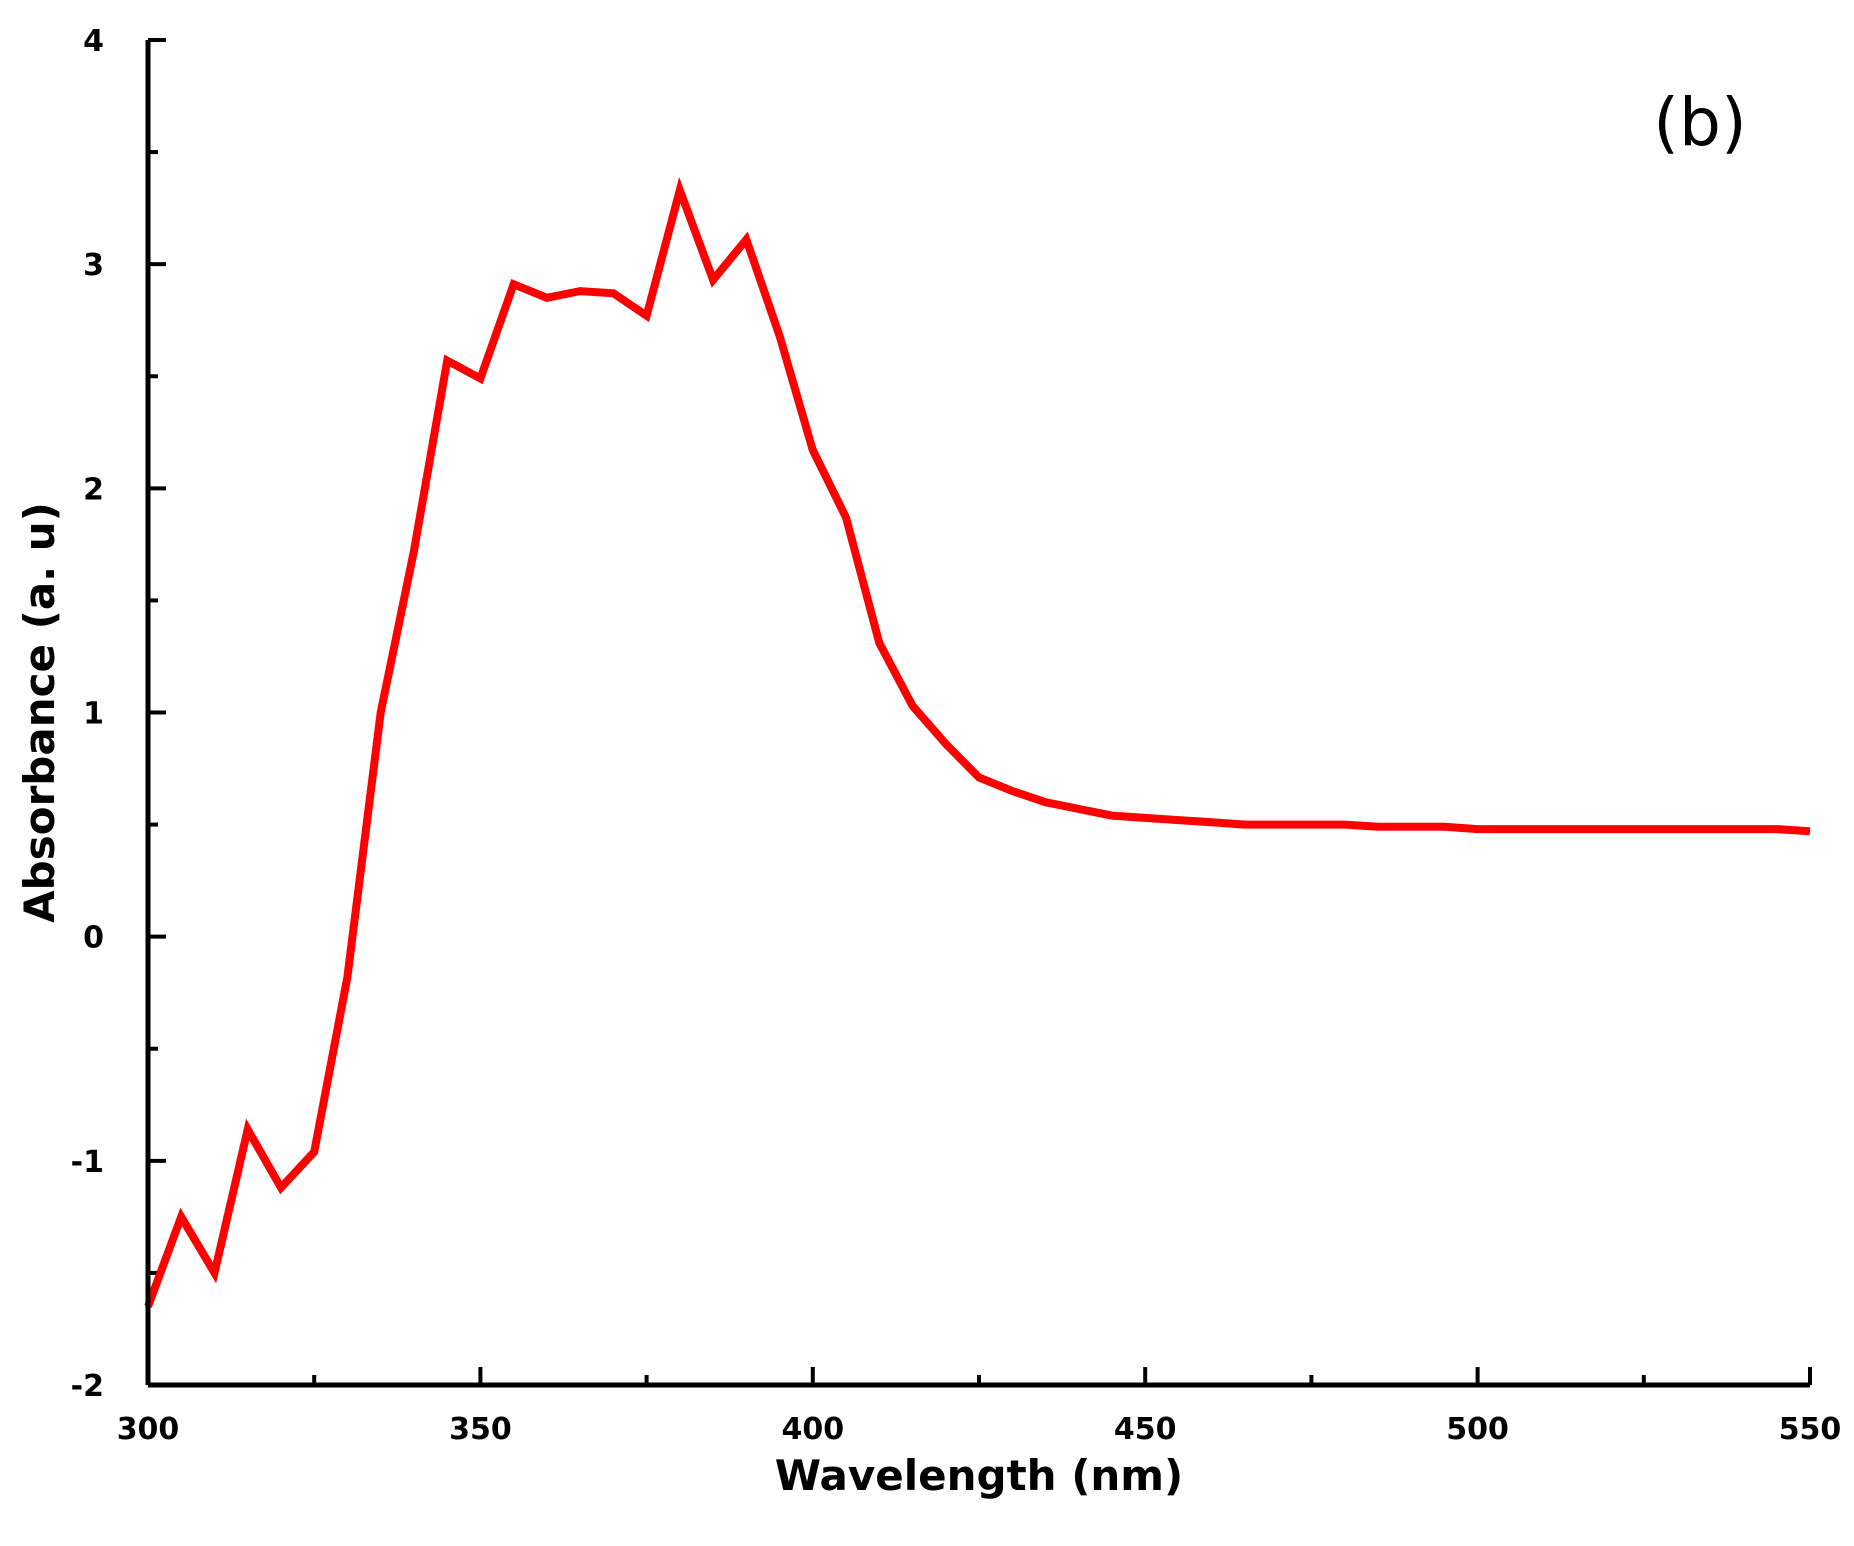 The image size is (1854, 1546). Describe the element at coordinates (93, 714) in the screenshot. I see `y-tick-label: 1` at that location.